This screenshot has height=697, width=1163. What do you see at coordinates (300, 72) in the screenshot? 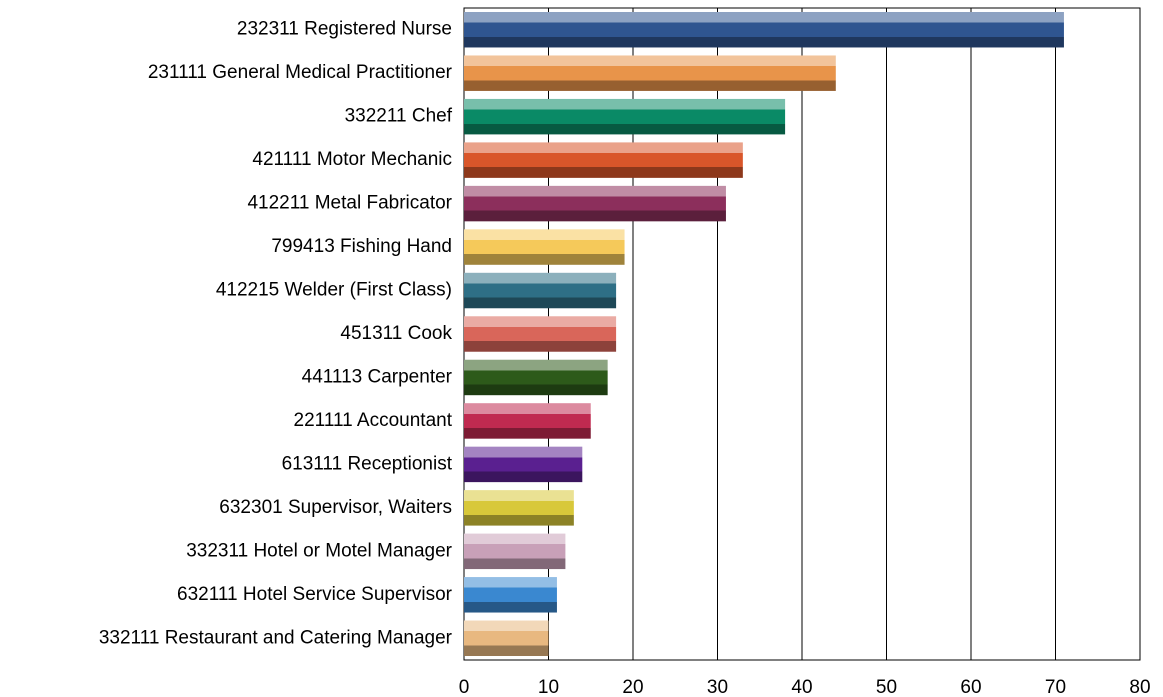
I see `y-tick-label: 231111 General Medical Practitioner` at bounding box center [300, 72].